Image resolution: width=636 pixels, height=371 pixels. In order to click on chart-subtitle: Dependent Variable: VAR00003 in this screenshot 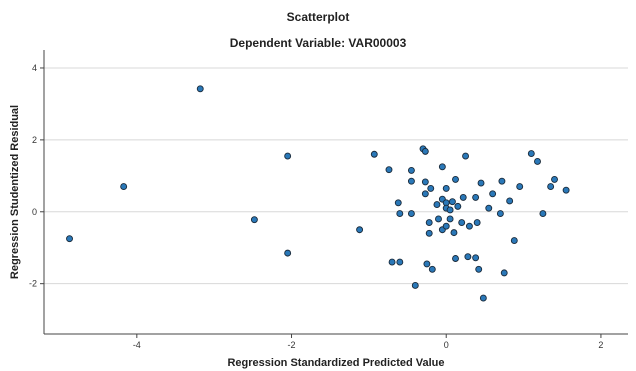, I will do `click(318, 43)`.